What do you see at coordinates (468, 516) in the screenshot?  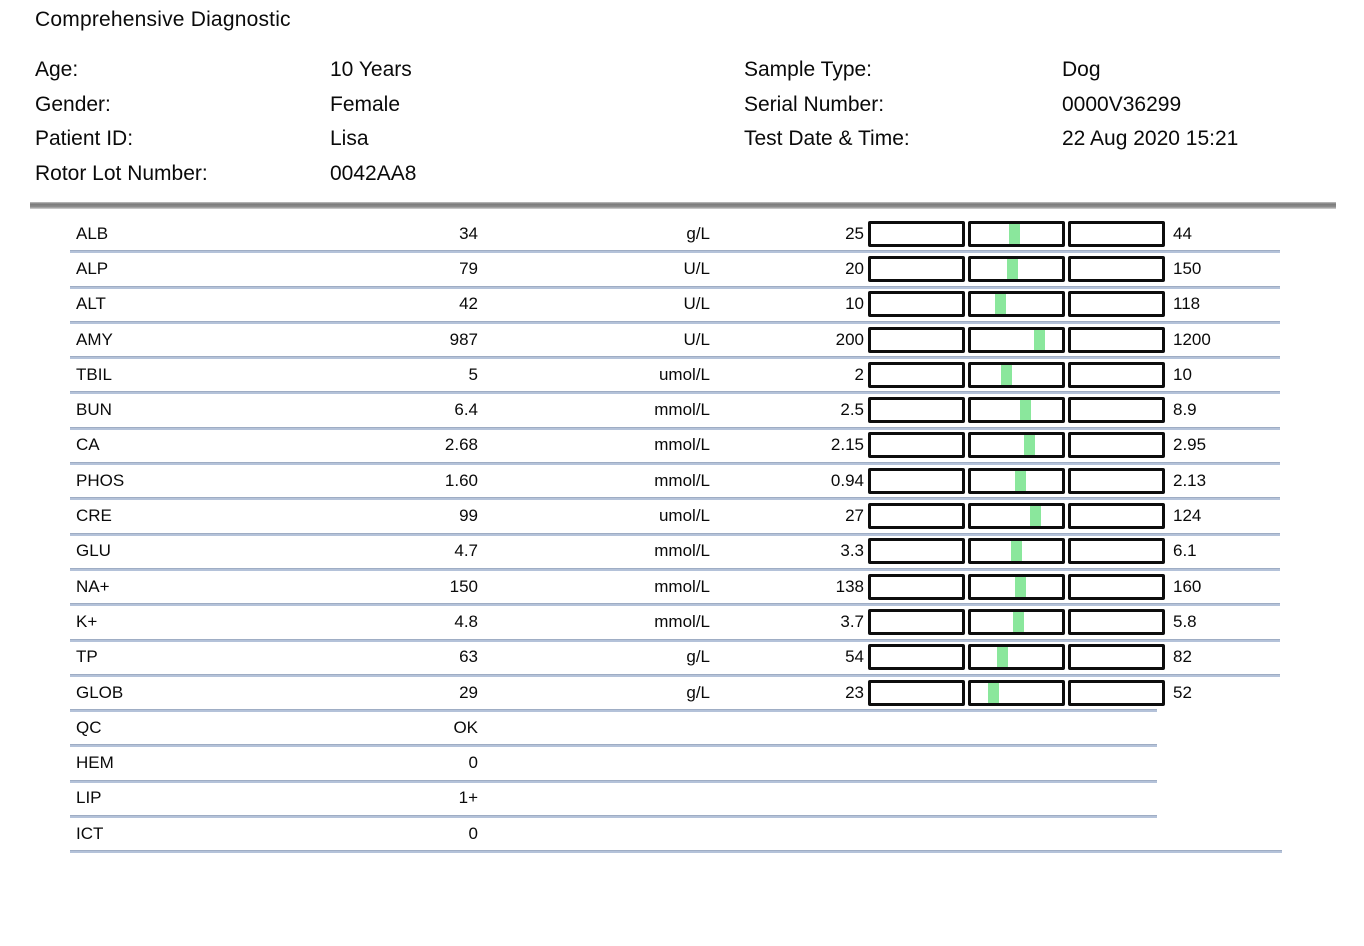 I see `test-value: 99` at bounding box center [468, 516].